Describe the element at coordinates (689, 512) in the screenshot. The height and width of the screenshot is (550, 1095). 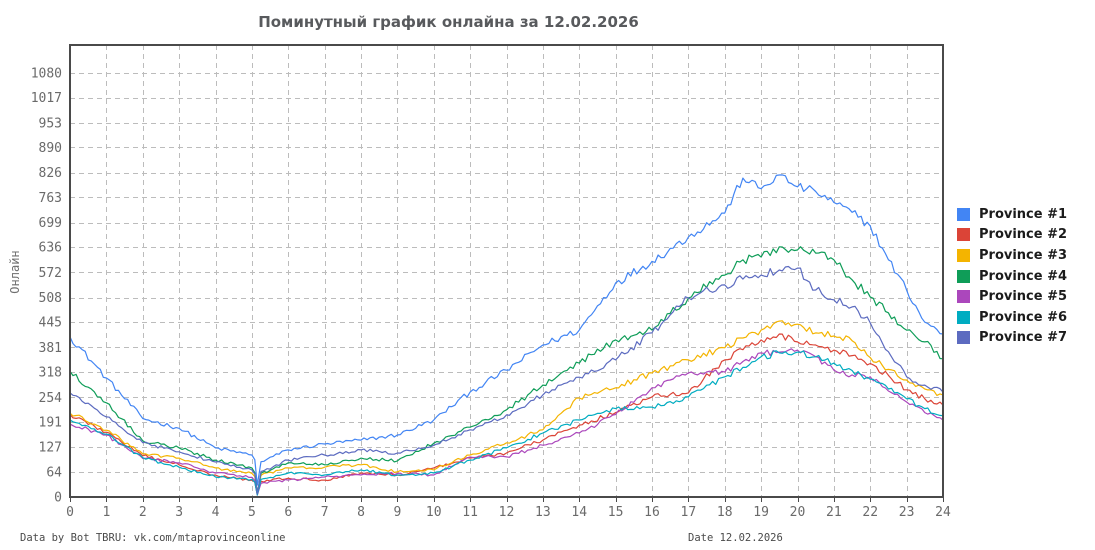
I see `svg-text: 17` at that location.